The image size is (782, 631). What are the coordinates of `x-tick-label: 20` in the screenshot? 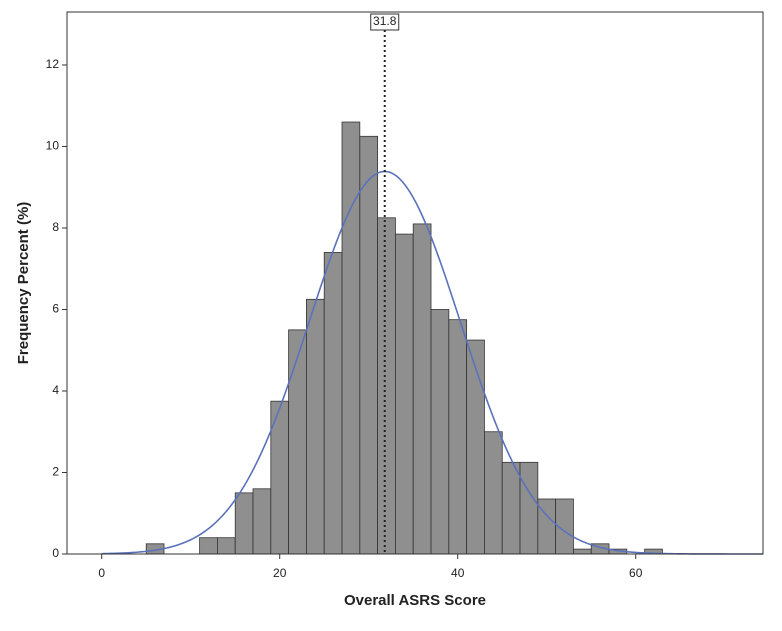 It's located at (280, 573).